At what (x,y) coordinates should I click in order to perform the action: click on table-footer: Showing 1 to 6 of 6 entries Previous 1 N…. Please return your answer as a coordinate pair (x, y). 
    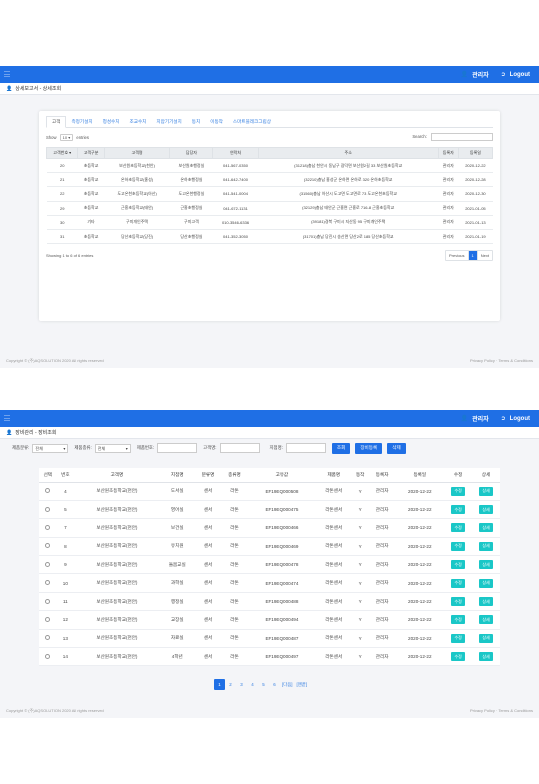
    Looking at the image, I should click on (269, 256).